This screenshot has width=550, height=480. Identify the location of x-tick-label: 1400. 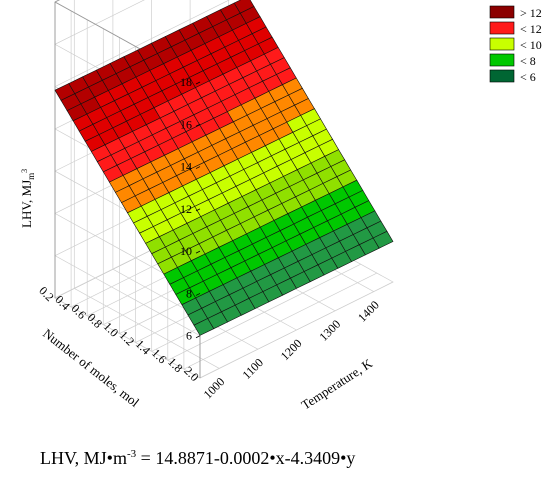
(368, 311).